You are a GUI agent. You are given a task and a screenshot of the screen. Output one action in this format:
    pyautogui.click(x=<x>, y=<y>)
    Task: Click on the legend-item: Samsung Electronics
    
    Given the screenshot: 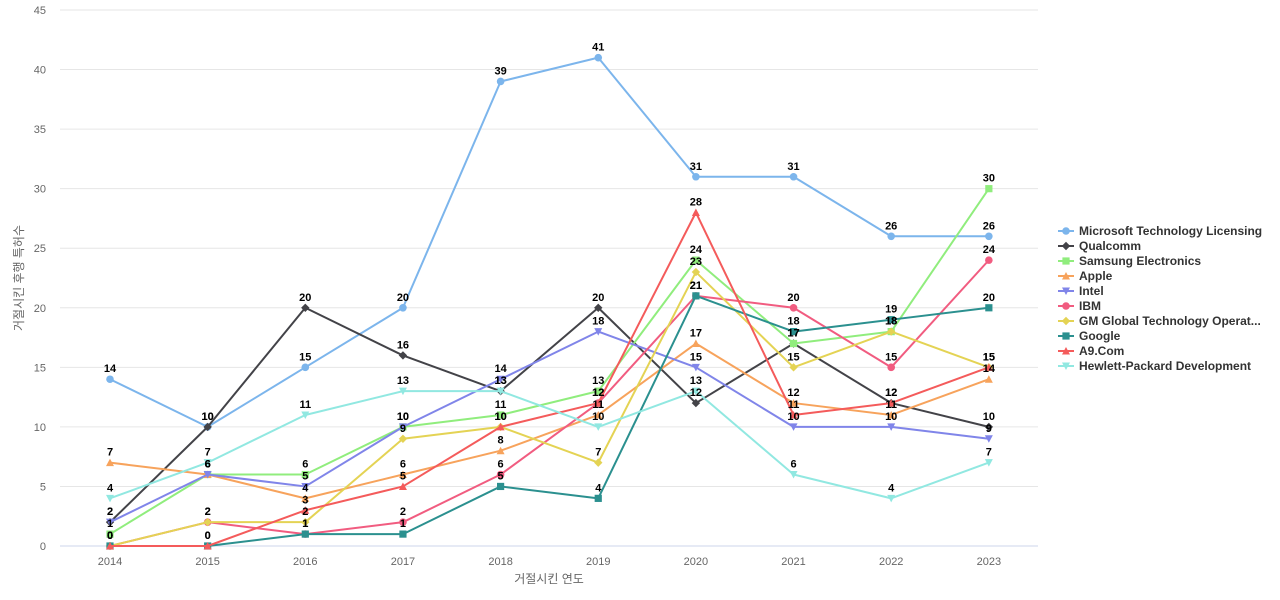 What is the action you would take?
    pyautogui.click(x=1129, y=261)
    